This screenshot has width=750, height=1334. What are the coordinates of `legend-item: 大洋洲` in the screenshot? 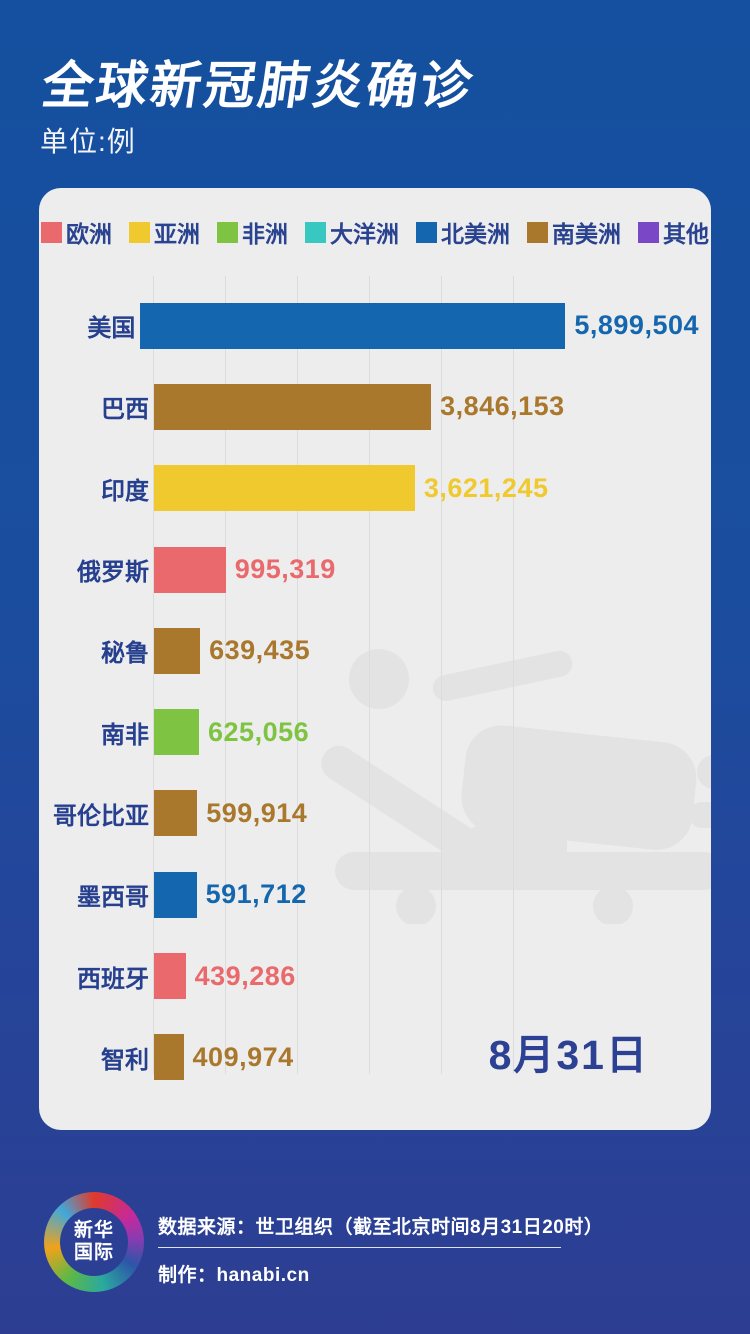 It's located at (352, 232).